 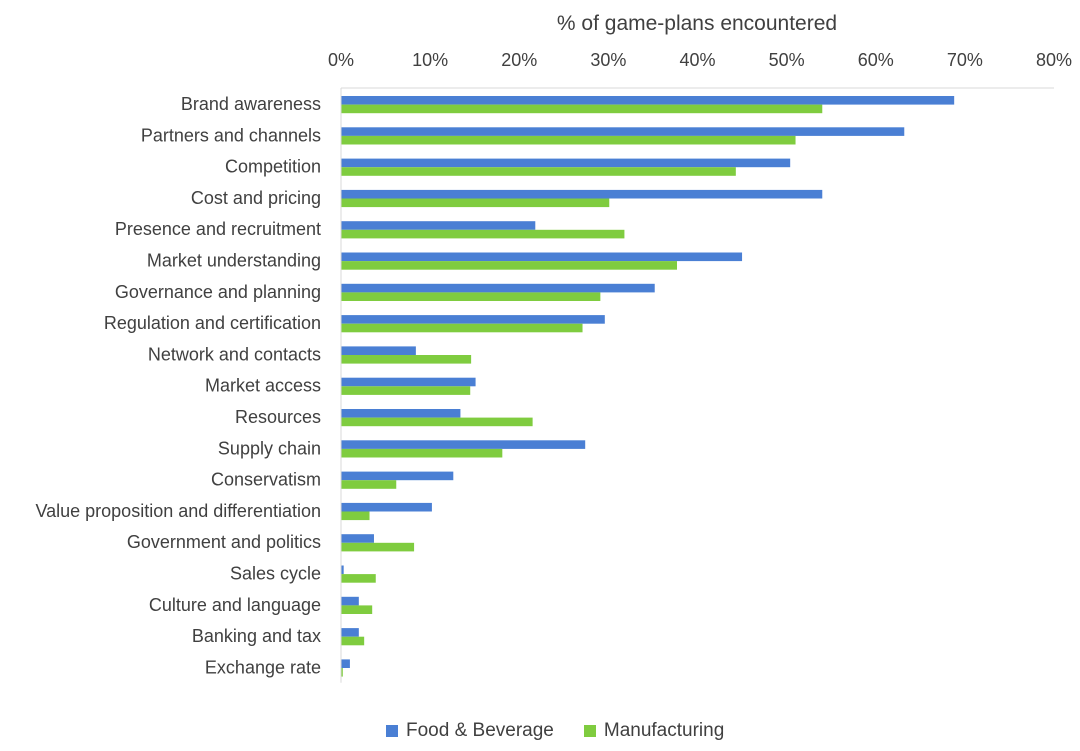 I want to click on category-label: Market understanding, so click(x=234, y=261).